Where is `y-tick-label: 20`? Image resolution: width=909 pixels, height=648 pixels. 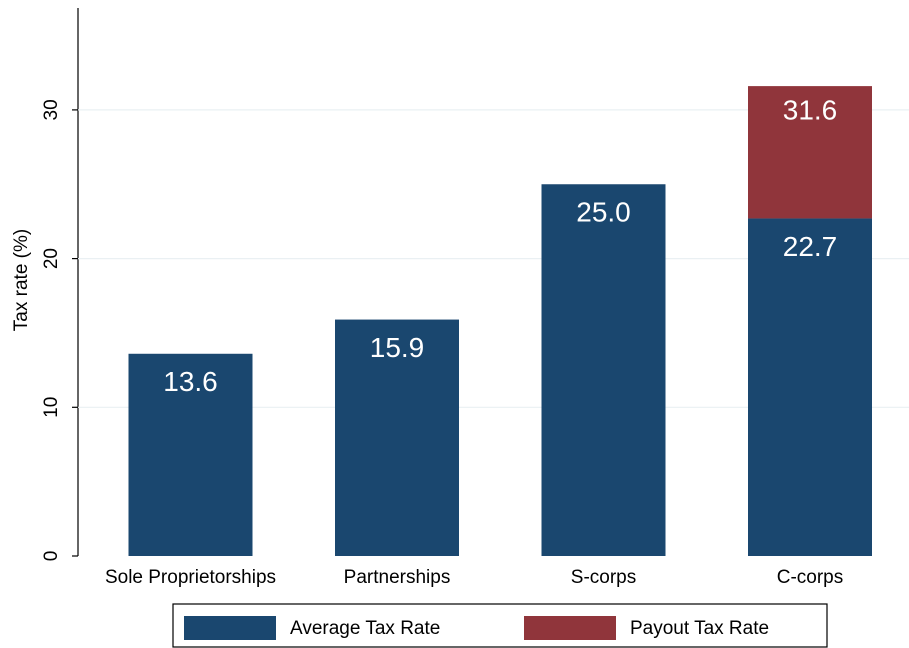 y-tick-label: 20 is located at coordinates (51, 258).